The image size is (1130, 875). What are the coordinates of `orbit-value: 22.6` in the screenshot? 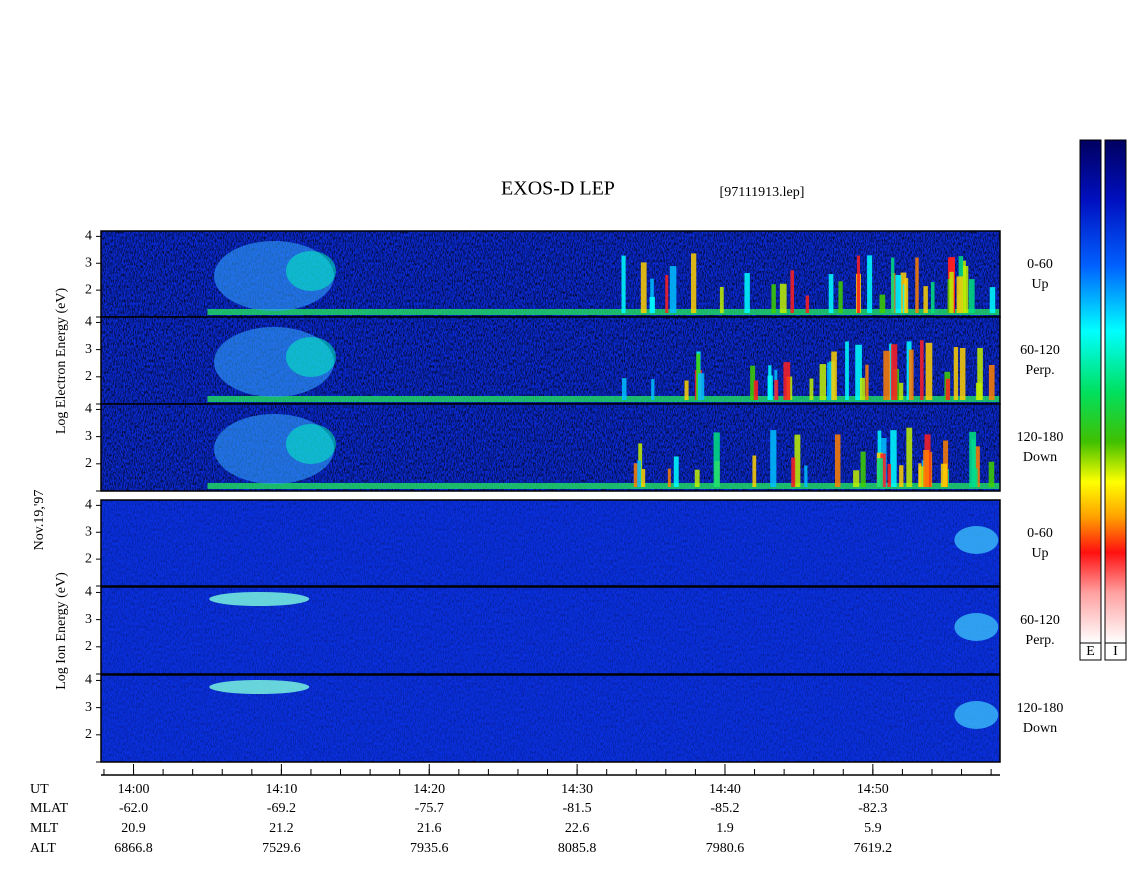 It's located at (577, 828).